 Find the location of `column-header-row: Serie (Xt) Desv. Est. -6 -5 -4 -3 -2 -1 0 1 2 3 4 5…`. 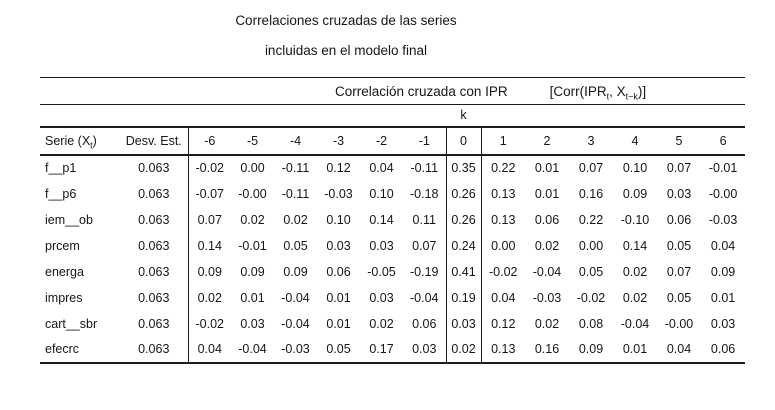

column-header-row: Serie (Xt) Desv. Est. -6 -5 -4 -3 -2 -1 0 1 2 3 4 5… is located at coordinates (393, 140).